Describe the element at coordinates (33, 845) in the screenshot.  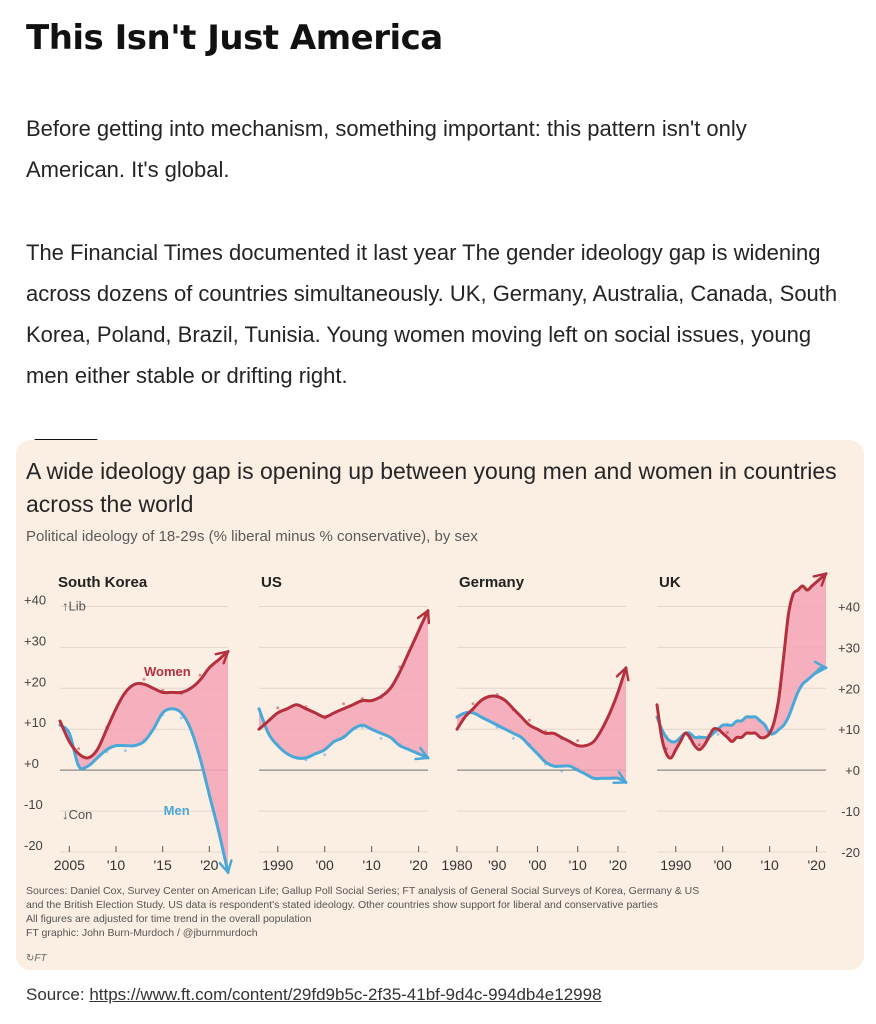
I see `y-tick-label-left: -20` at that location.